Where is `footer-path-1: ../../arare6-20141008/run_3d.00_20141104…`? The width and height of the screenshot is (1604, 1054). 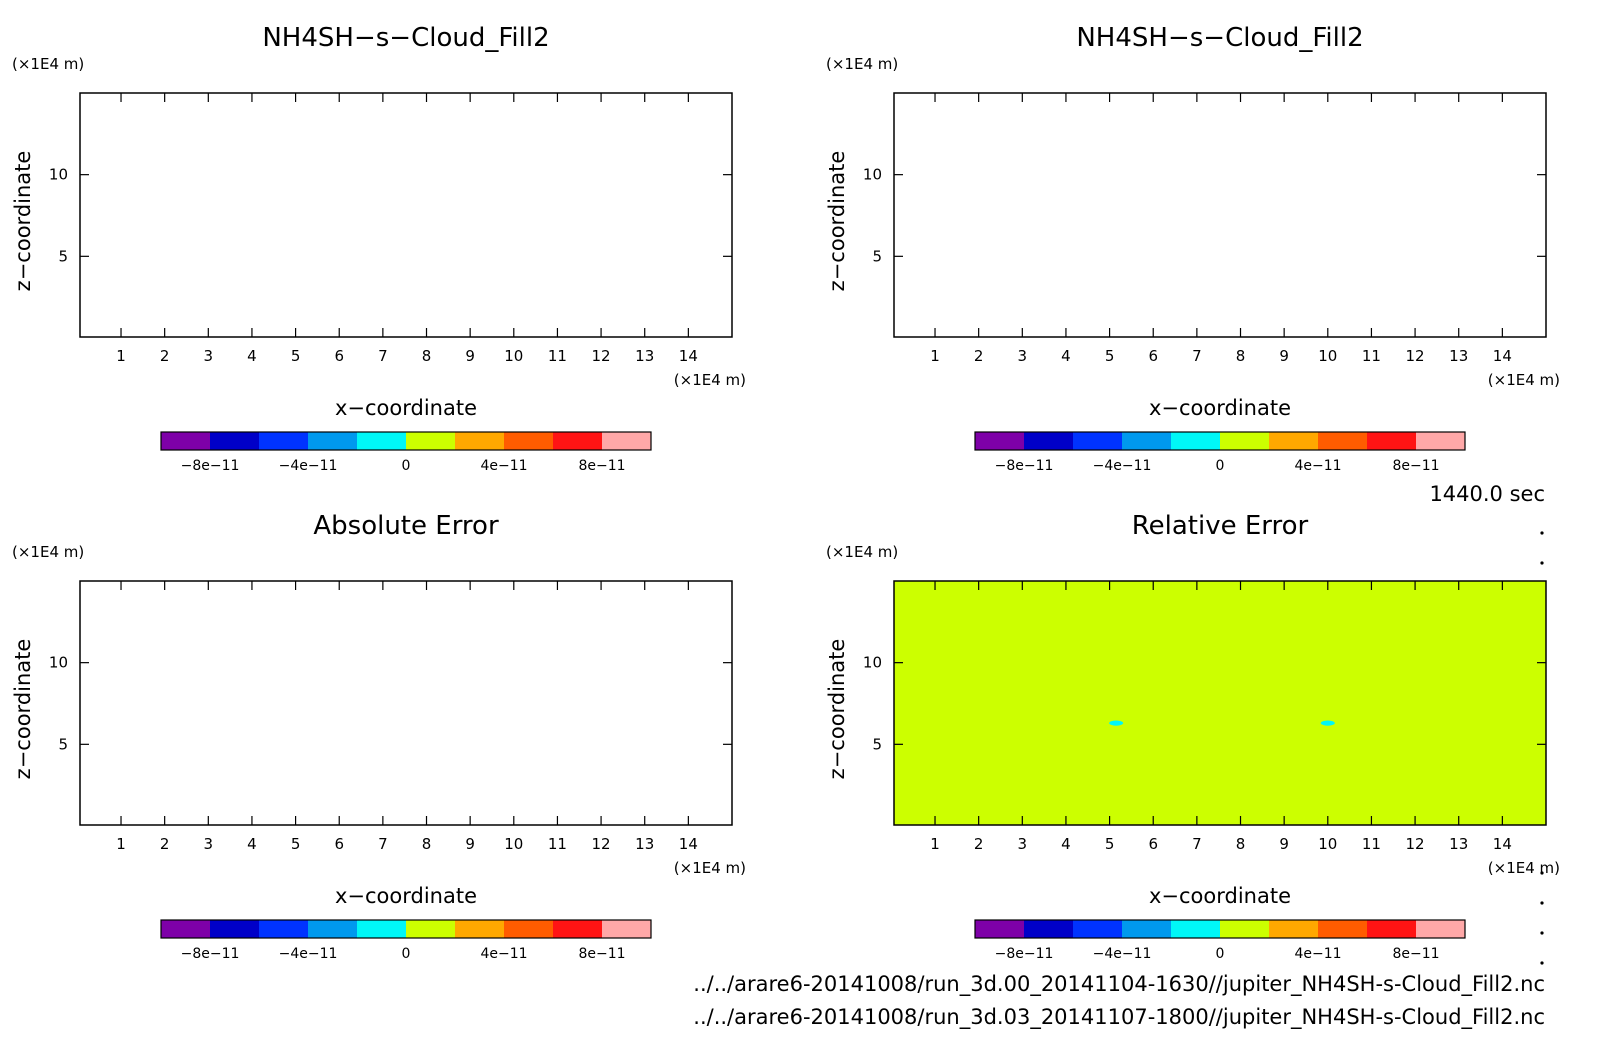 footer-path-1: ../../arare6-20141008/run_3d.00_20141104… is located at coordinates (1119, 984).